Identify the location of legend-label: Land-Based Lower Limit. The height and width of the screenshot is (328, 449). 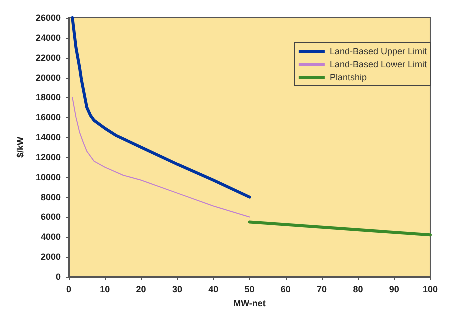
(379, 65).